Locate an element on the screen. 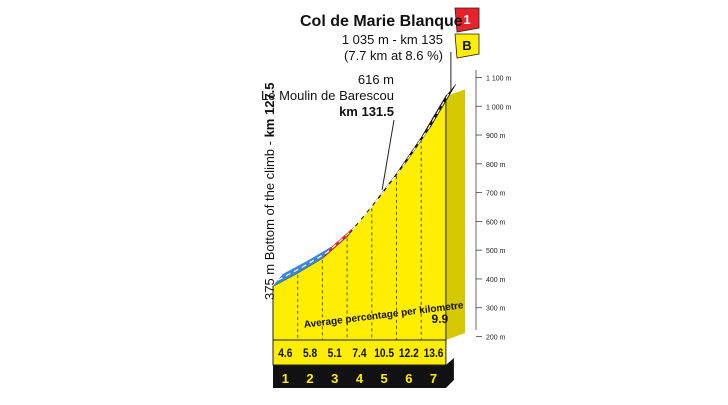 The image size is (728, 405). summit-altitude: 1 035 m - km 135 is located at coordinates (392, 39).